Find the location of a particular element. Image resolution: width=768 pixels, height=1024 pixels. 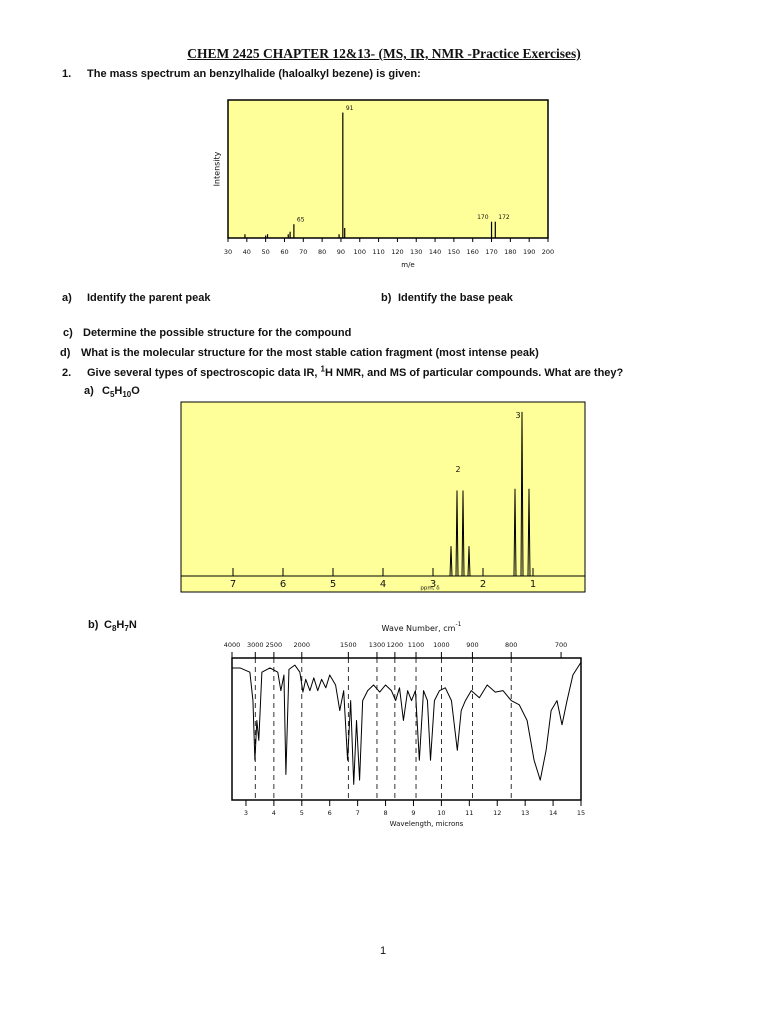

x-tick-label: 10 is located at coordinates (441, 813).